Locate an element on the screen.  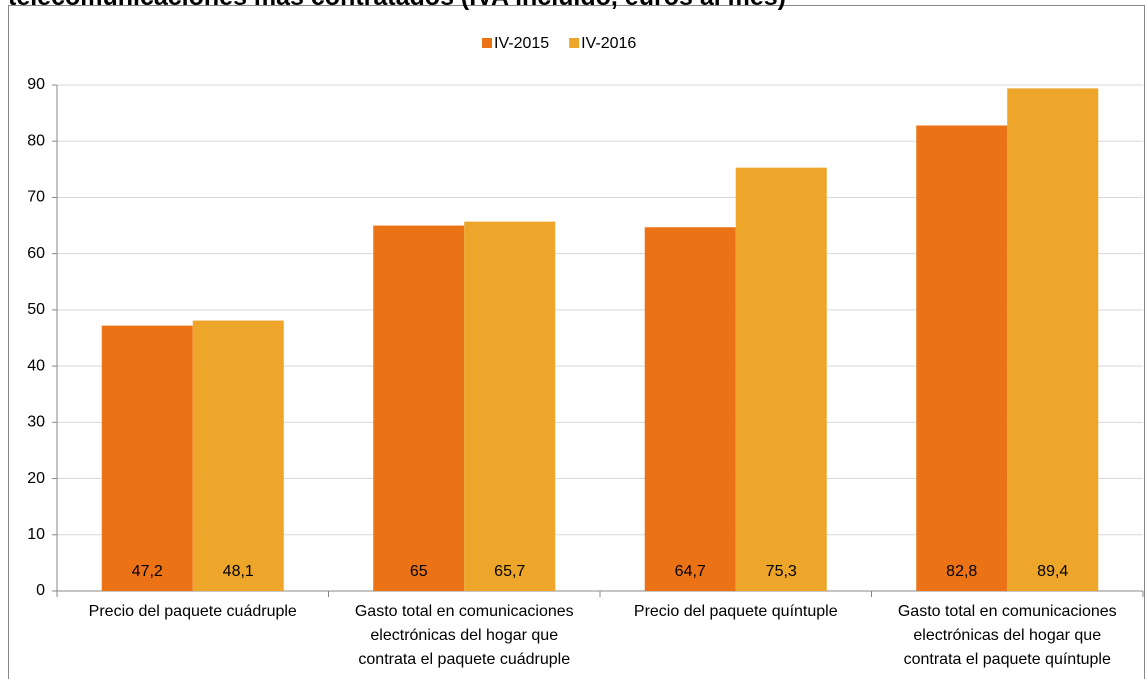
value-label: 64,7 is located at coordinates (690, 571).